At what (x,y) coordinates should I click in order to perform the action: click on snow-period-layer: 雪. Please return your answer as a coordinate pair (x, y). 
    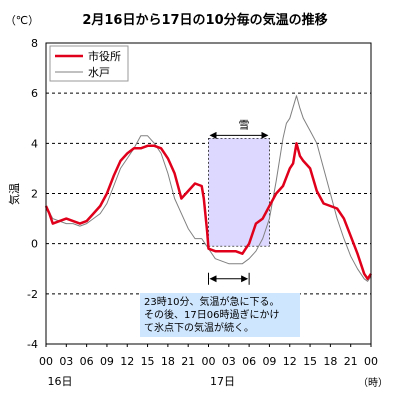
    Looking at the image, I should click on (239, 201).